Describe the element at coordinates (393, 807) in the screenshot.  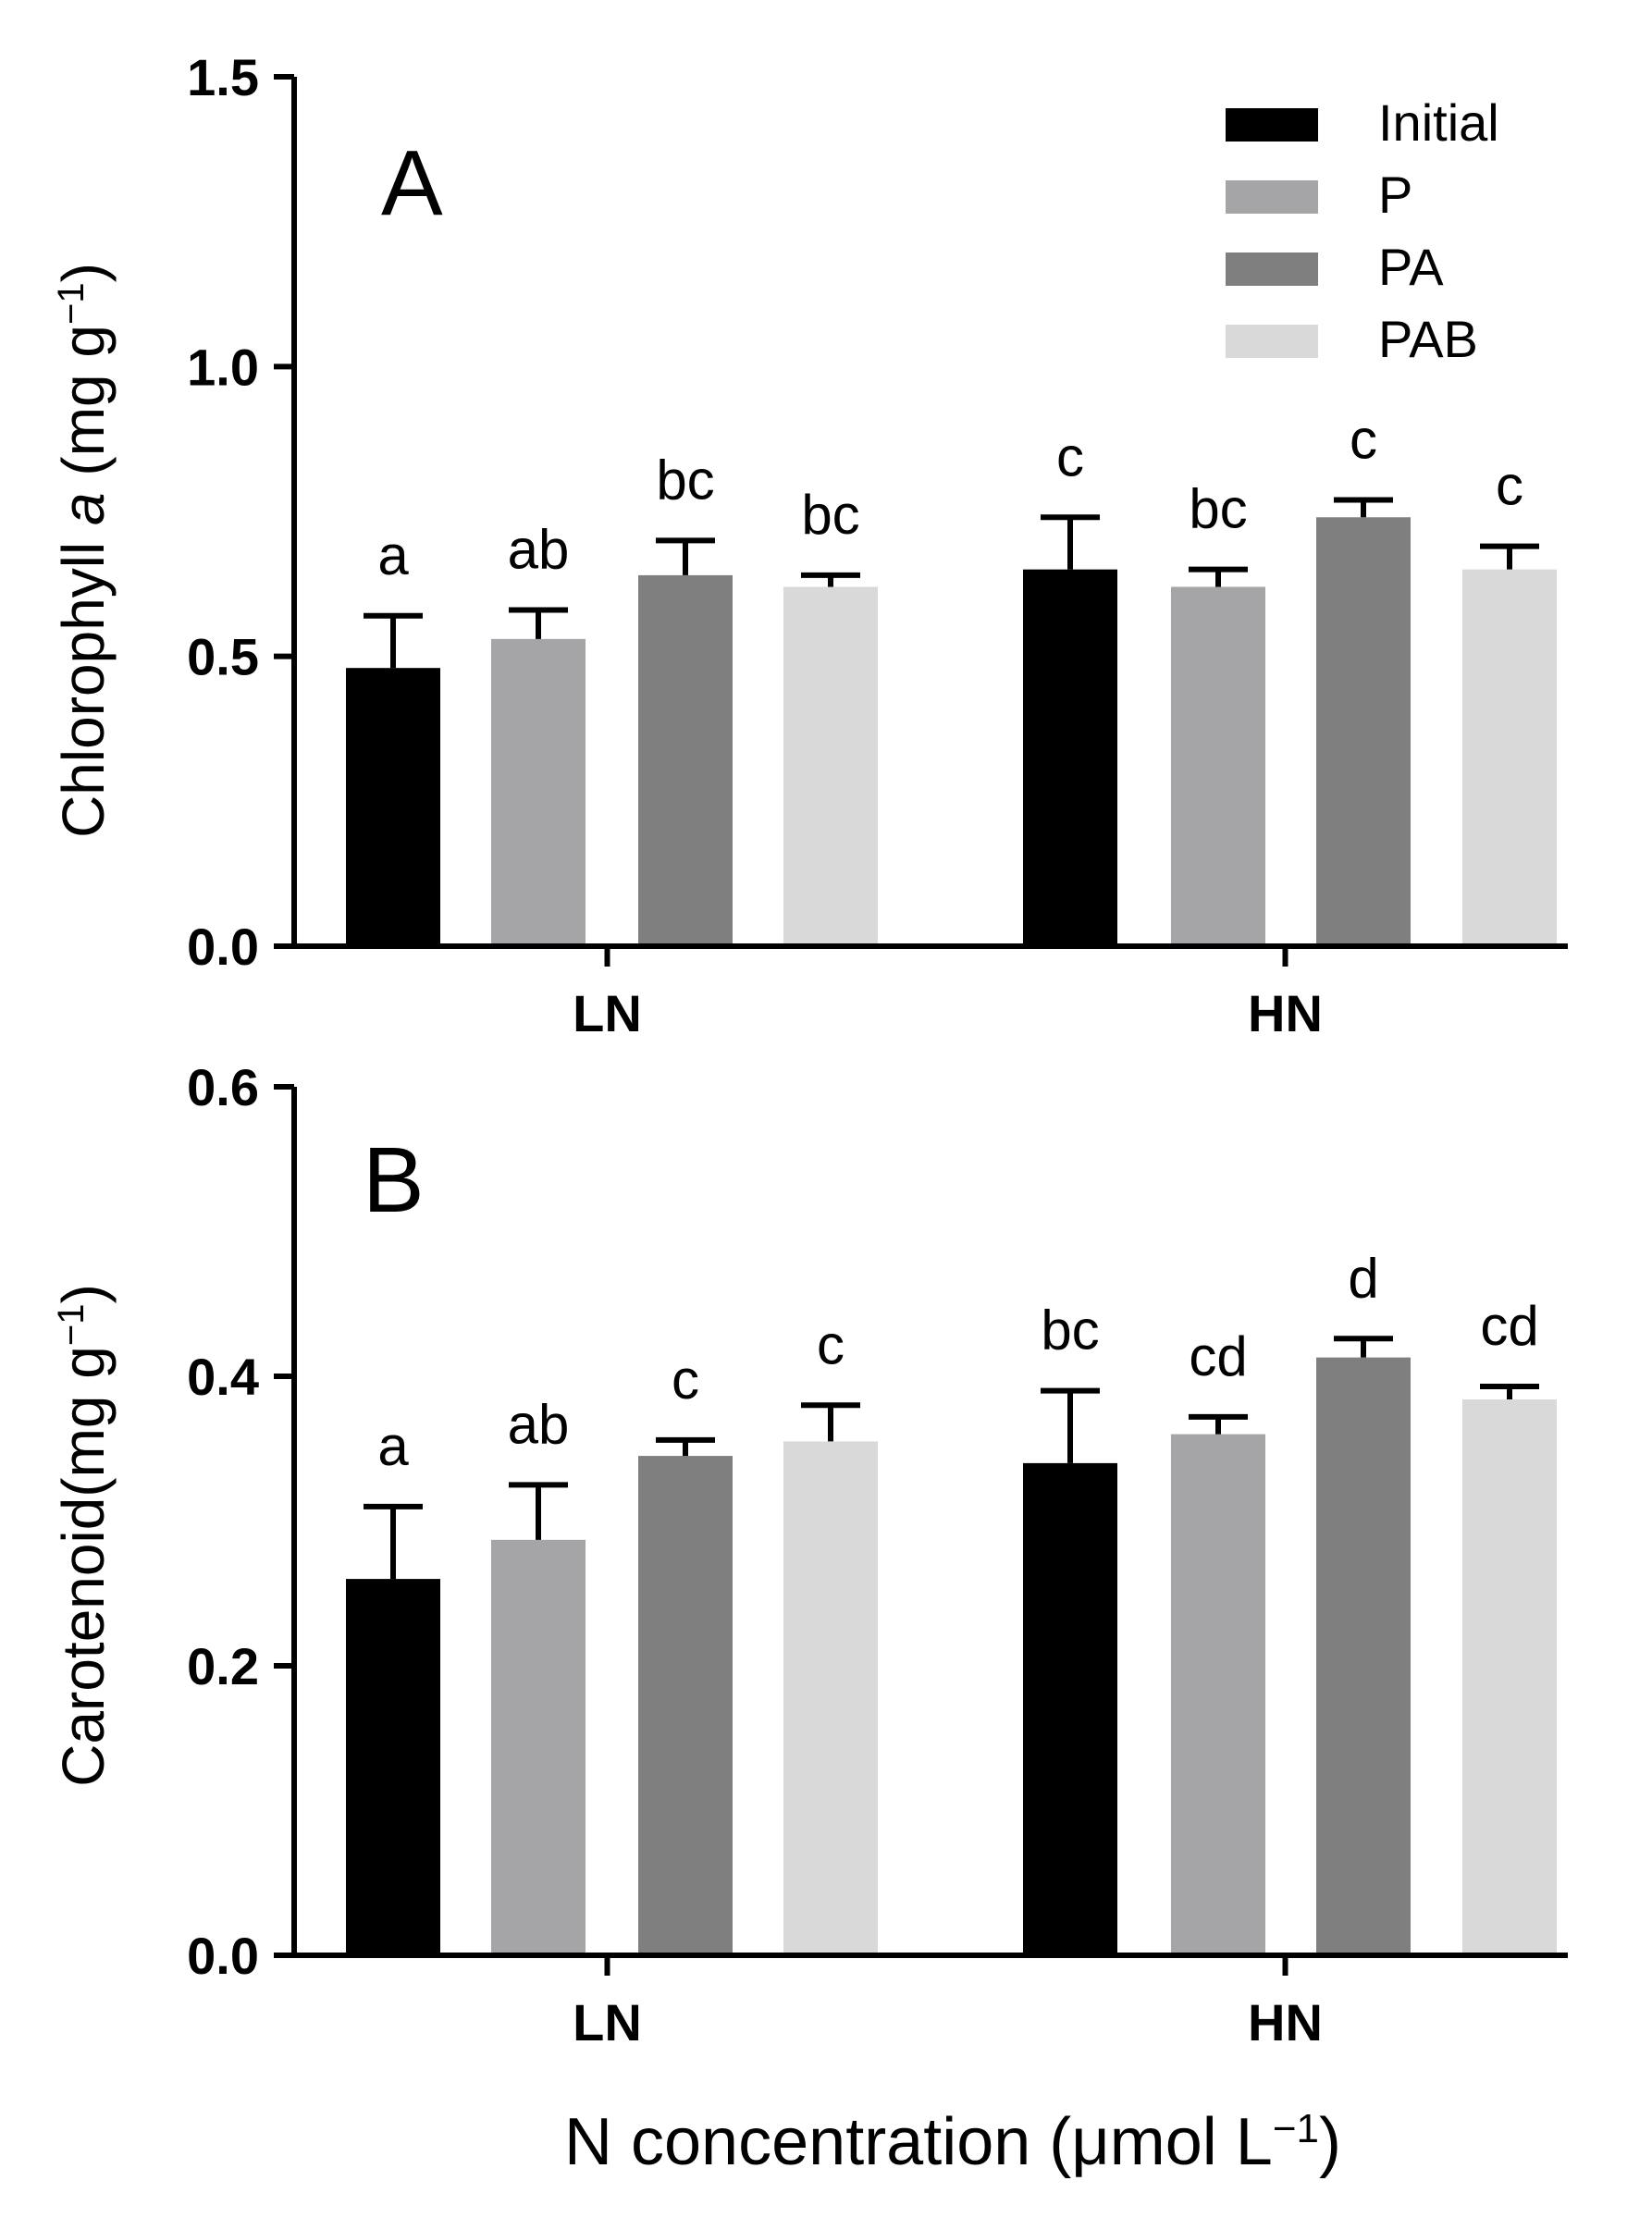
I see `panel-a-bar-ln-initial` at that location.